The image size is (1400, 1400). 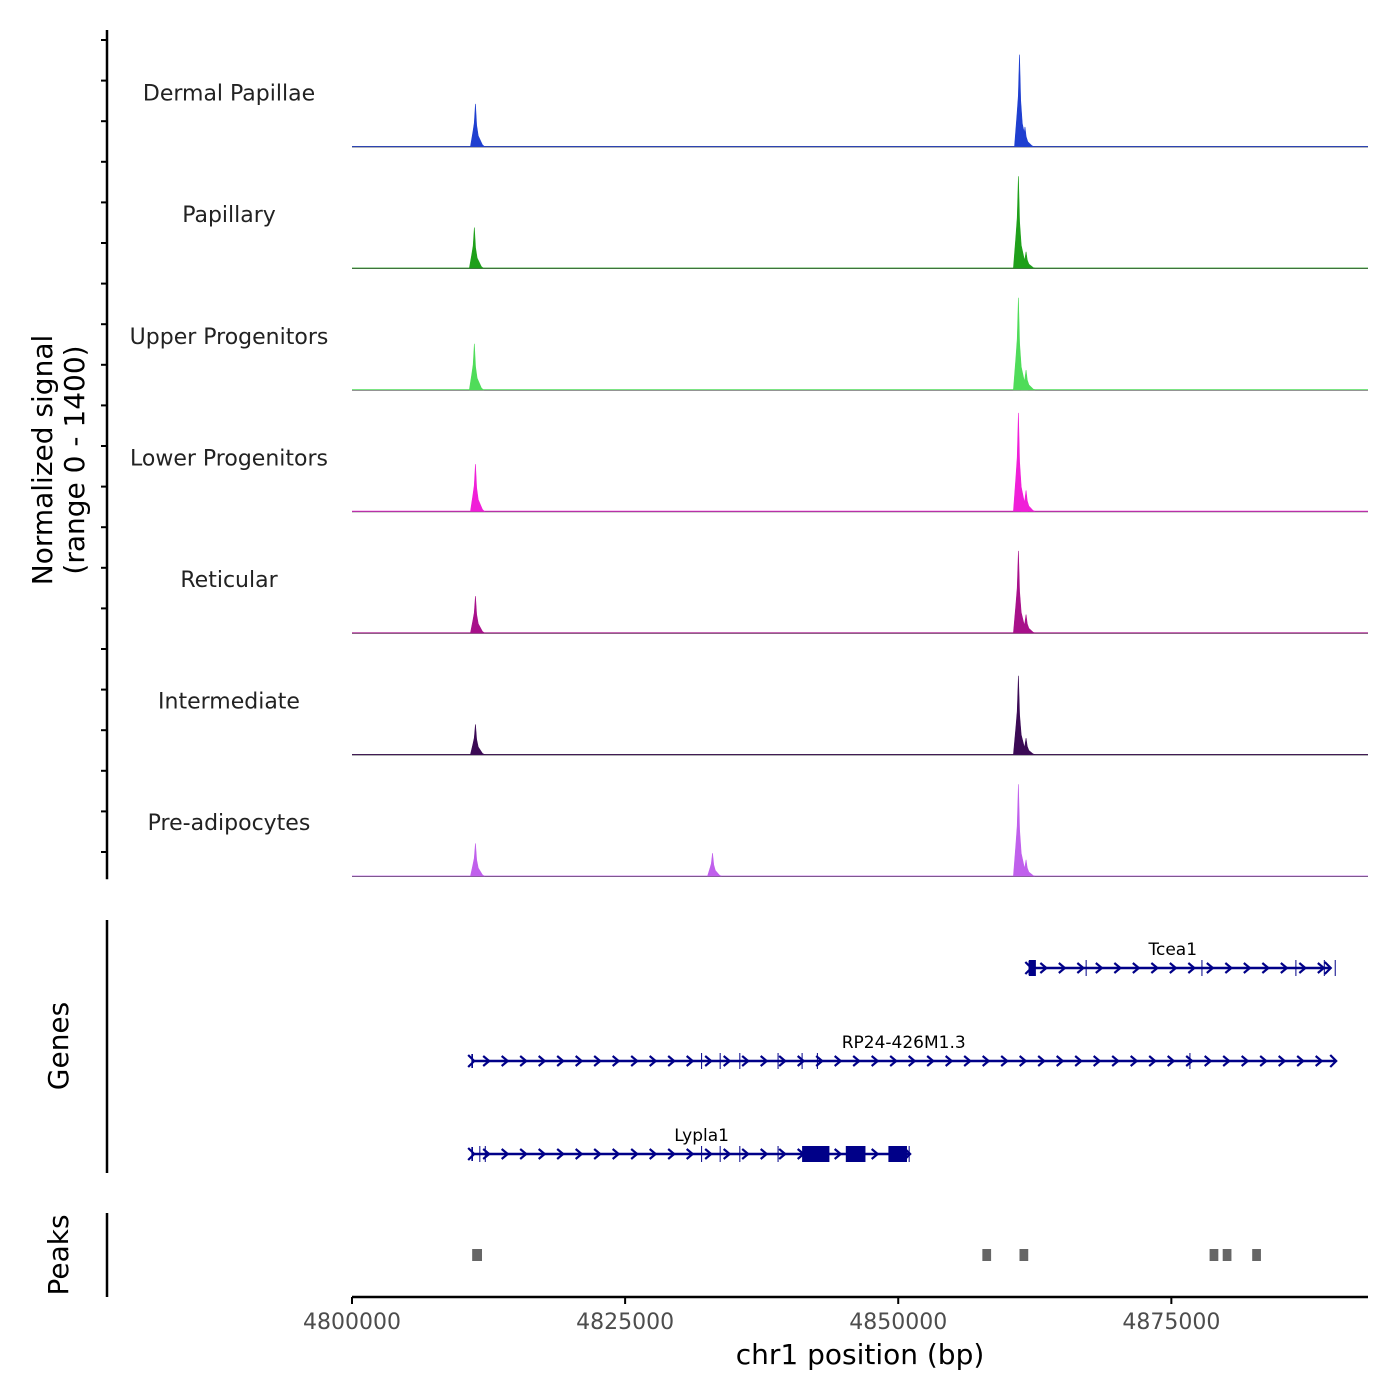 What do you see at coordinates (229, 458) in the screenshot?
I see `track-label-lower-progenitors: Lower Progenitors` at bounding box center [229, 458].